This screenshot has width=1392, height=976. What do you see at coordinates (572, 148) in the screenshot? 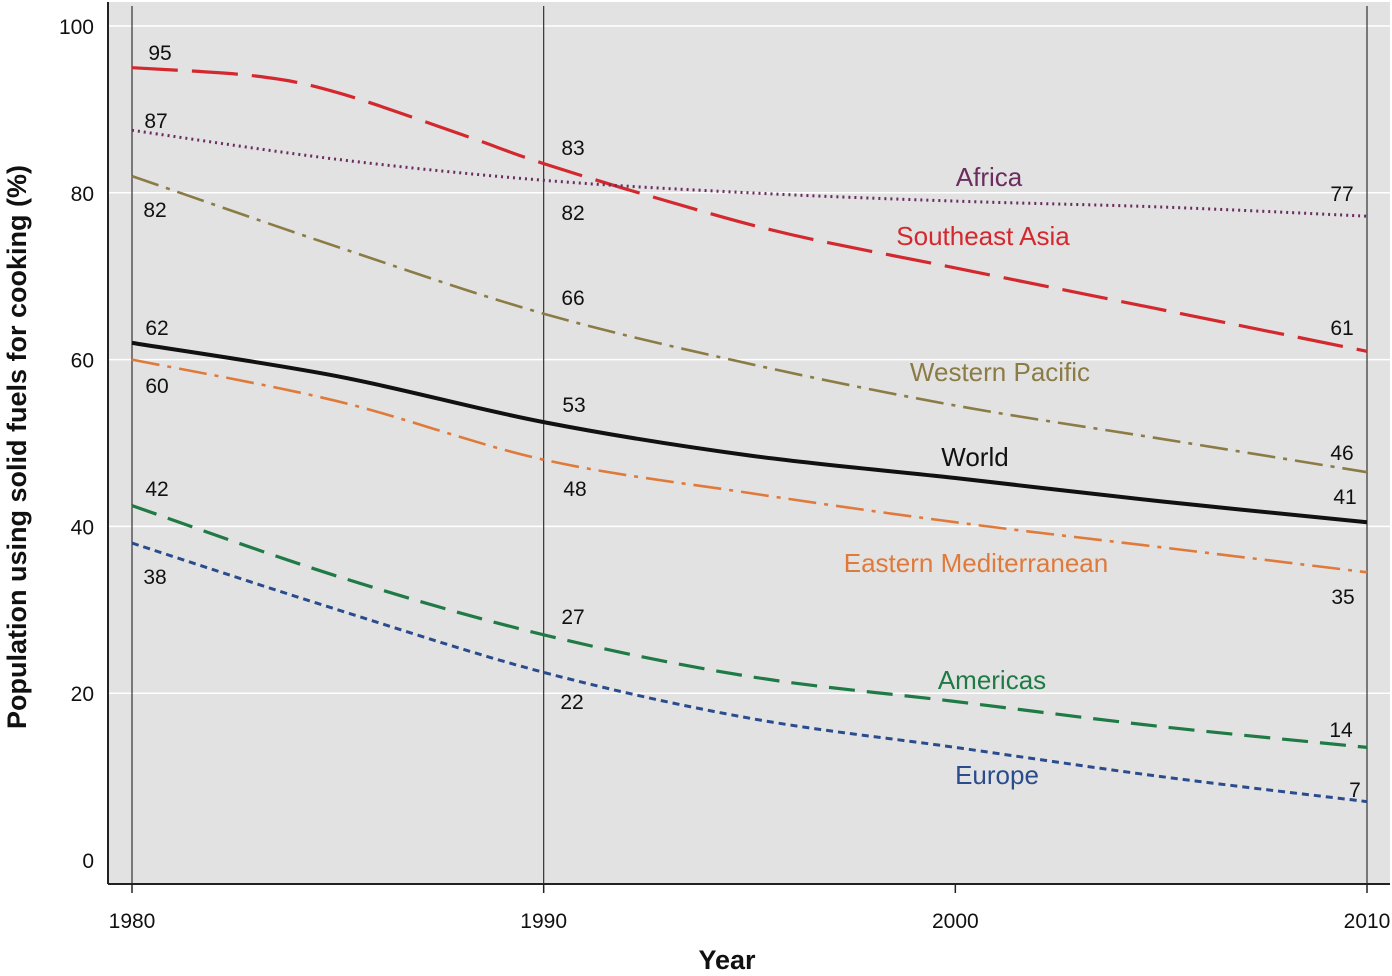
I see `data-label-southeast-asia-1990: 83` at bounding box center [572, 148].